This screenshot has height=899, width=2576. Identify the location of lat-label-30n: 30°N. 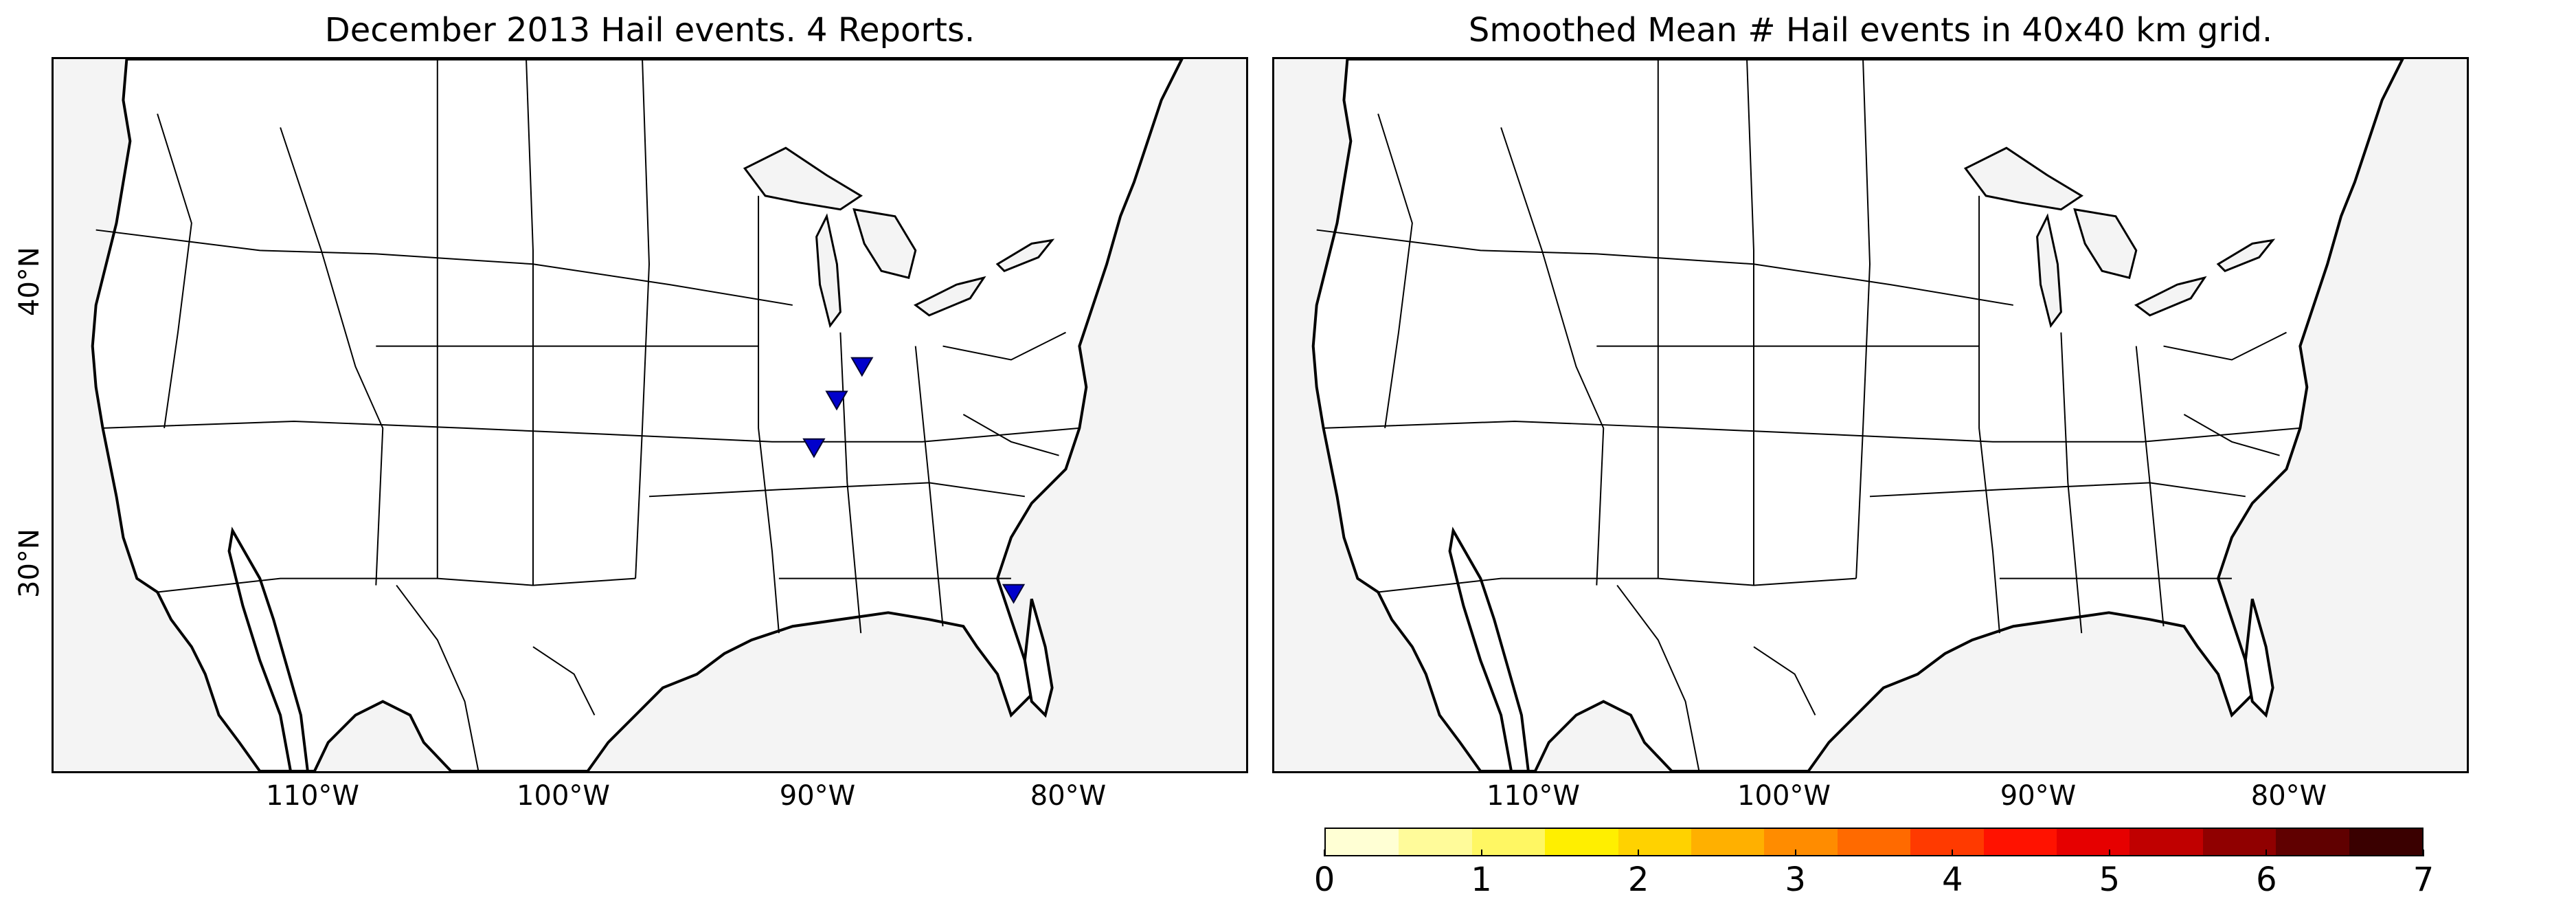
(29, 563).